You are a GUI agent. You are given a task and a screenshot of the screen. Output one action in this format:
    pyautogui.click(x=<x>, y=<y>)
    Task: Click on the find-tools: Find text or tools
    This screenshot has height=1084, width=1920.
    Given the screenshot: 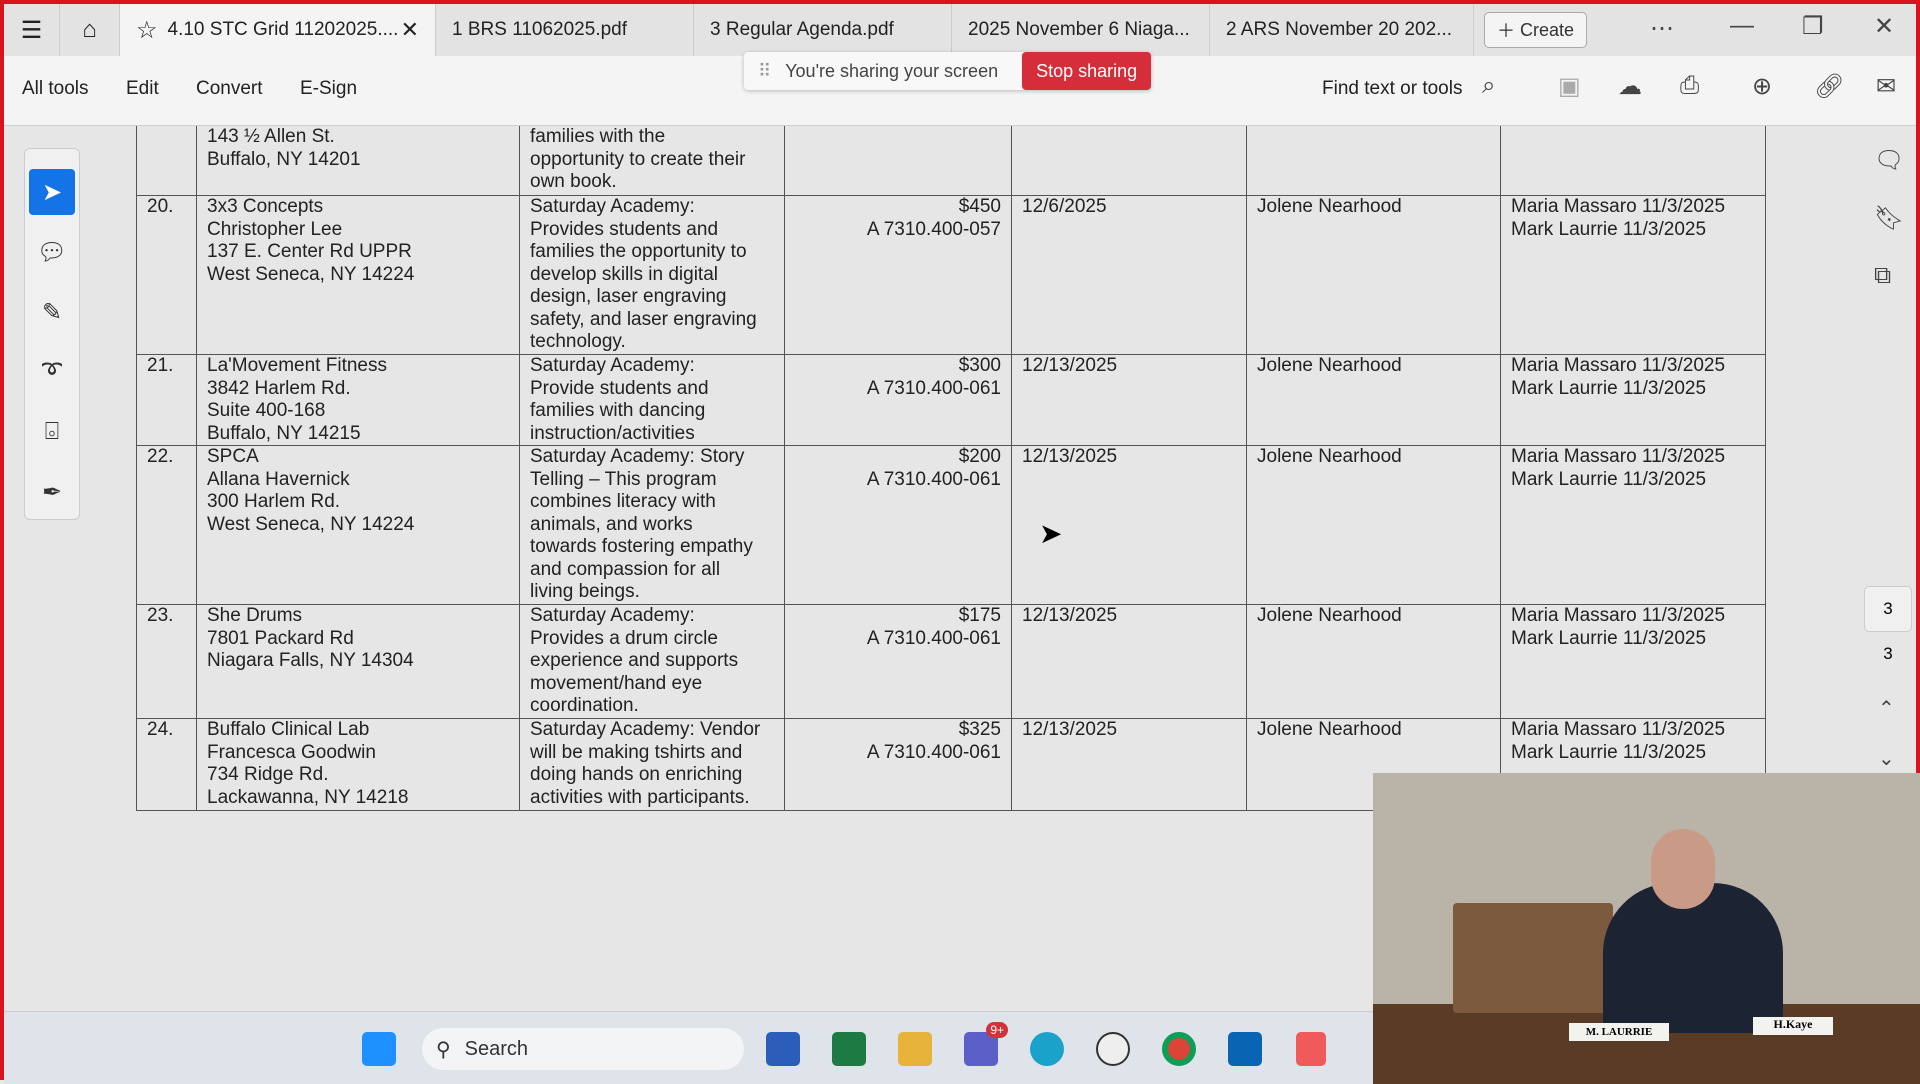 What is the action you would take?
    pyautogui.click(x=1392, y=88)
    